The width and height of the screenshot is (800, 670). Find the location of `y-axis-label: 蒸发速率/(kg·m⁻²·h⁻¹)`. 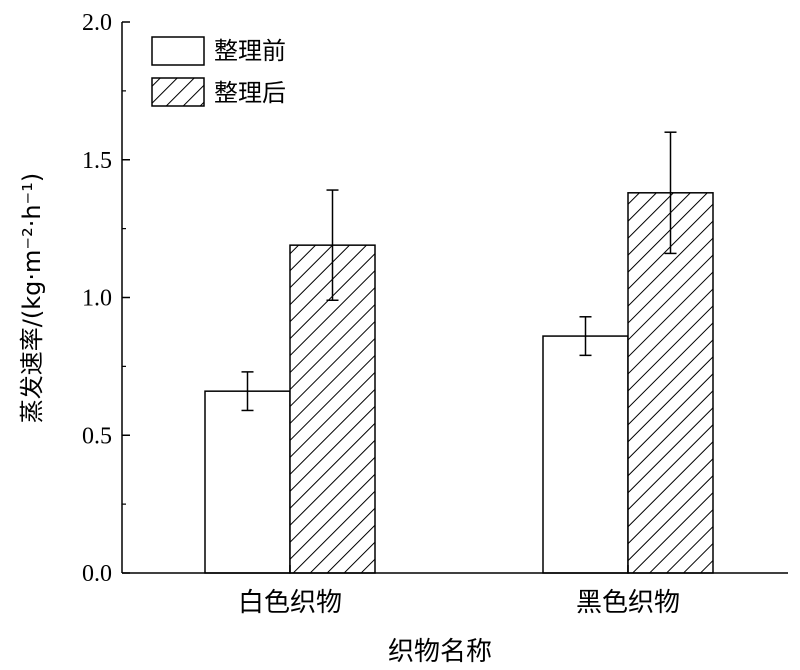

y-axis-label: 蒸发速率/(kg·m⁻²·h⁻¹) is located at coordinates (32, 298).